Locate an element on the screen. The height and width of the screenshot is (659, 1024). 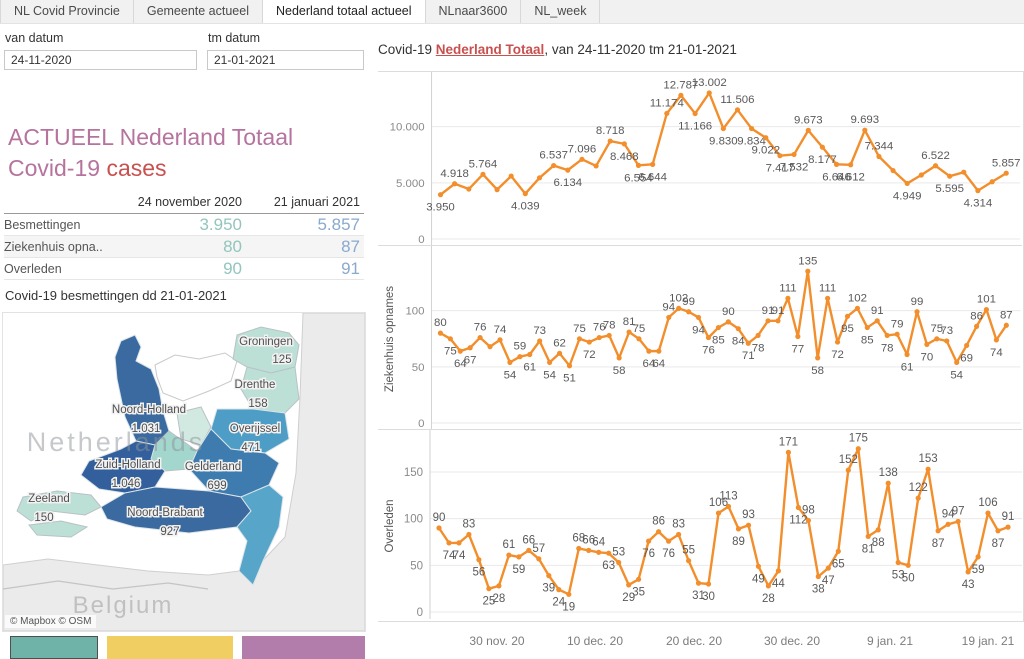
svg-text: 78 is located at coordinates (609, 325).